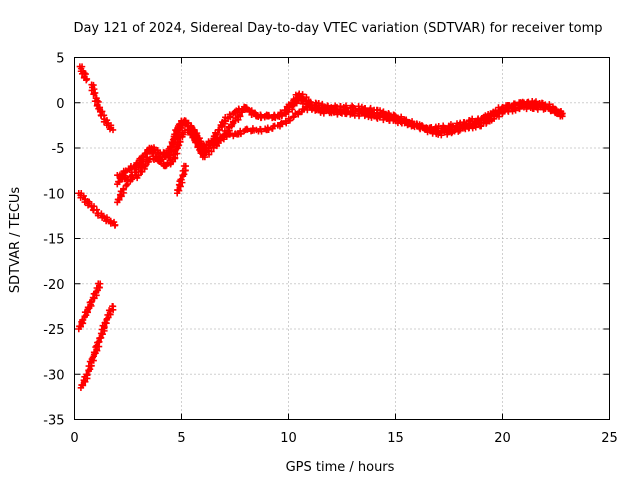  What do you see at coordinates (60, 59) in the screenshot?
I see `y-tick-label: 5` at bounding box center [60, 59].